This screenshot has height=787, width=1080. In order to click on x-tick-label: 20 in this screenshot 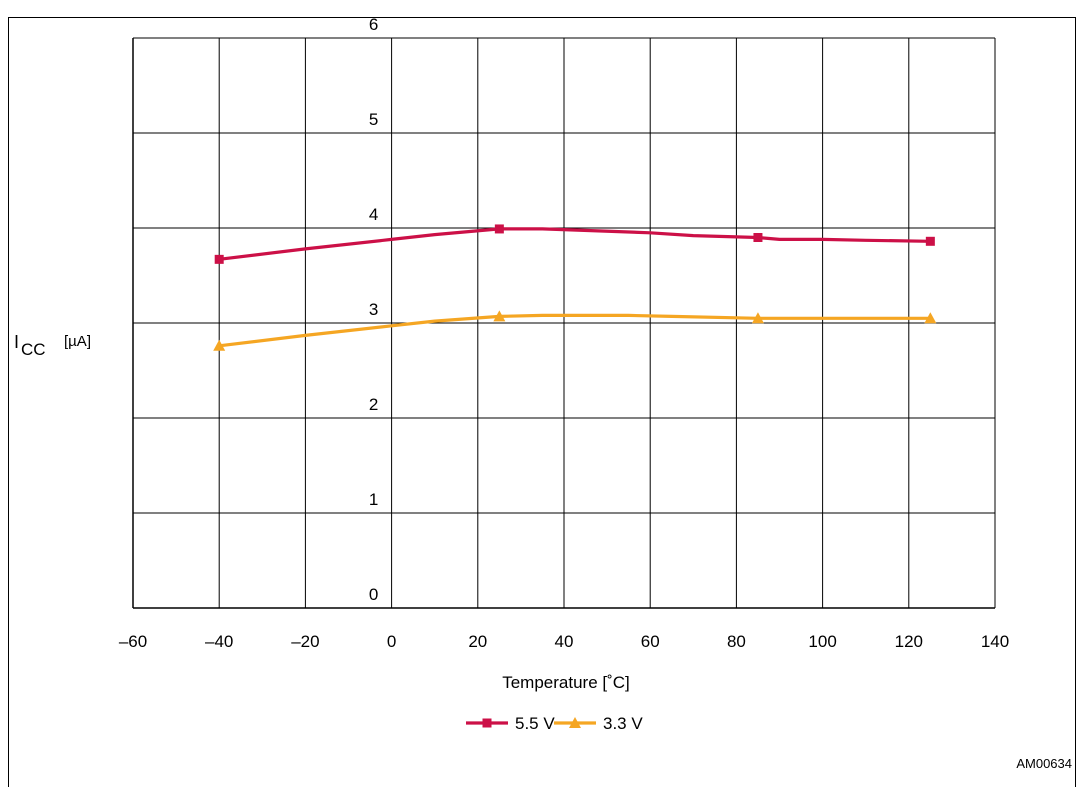, I will do `click(477, 641)`.